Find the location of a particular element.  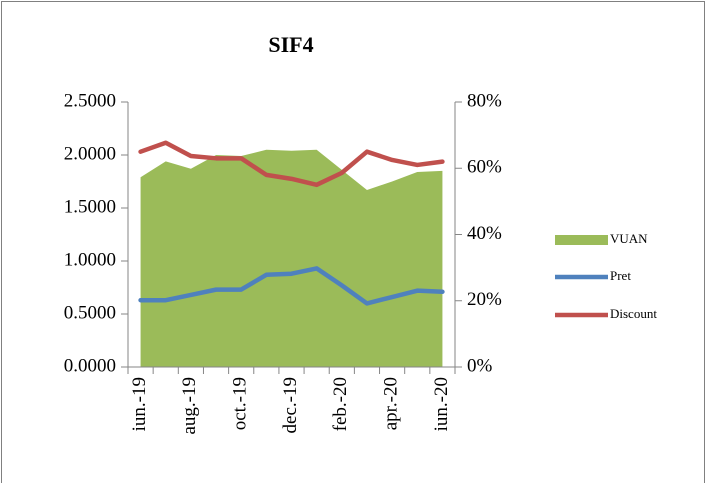

y2-tick-label: 40% is located at coordinates (484, 233).